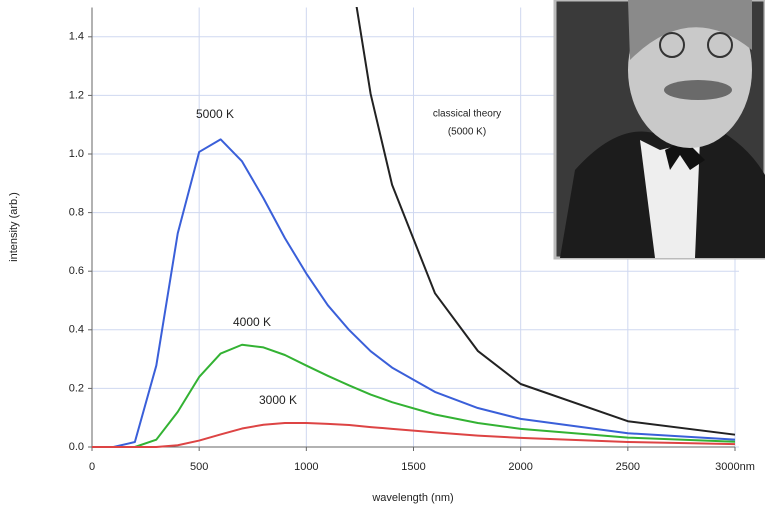  Describe the element at coordinates (76, 154) in the screenshot. I see `y-tick-label: 1.0` at that location.